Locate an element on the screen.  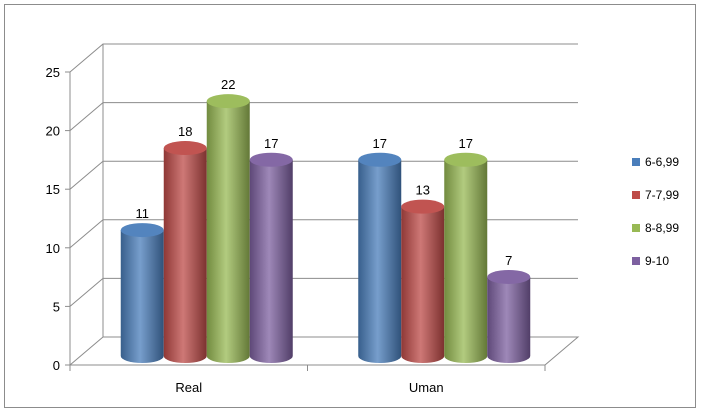
category-label: Real is located at coordinates (188, 387).